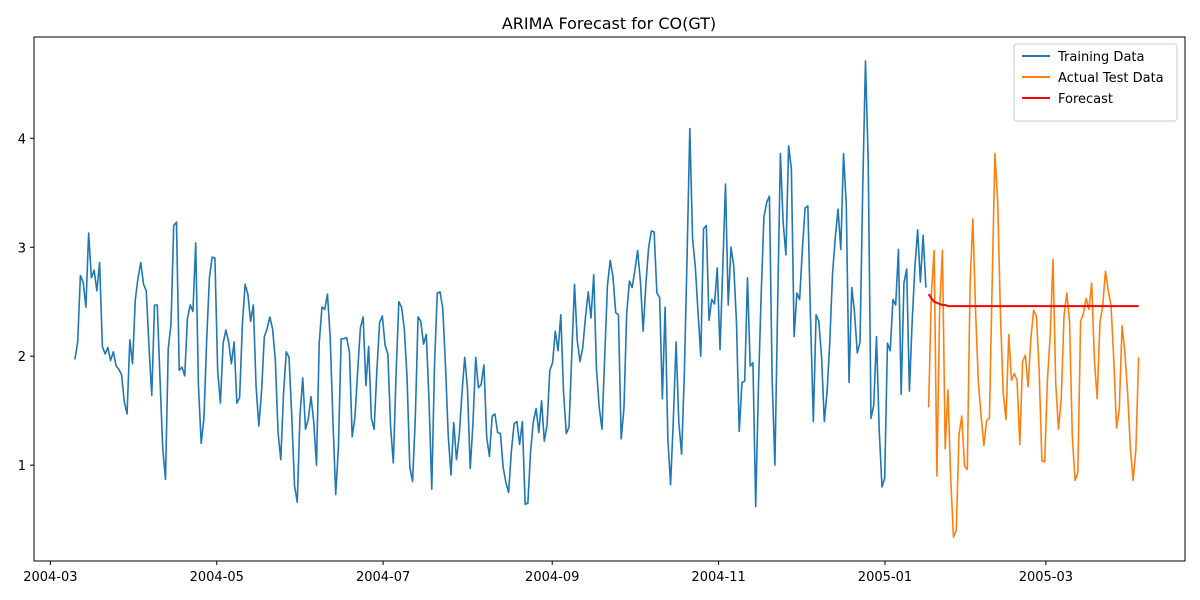  Describe the element at coordinates (609, 23) in the screenshot. I see `chart-title: ARIMA Forecast for CO(GT)` at that location.